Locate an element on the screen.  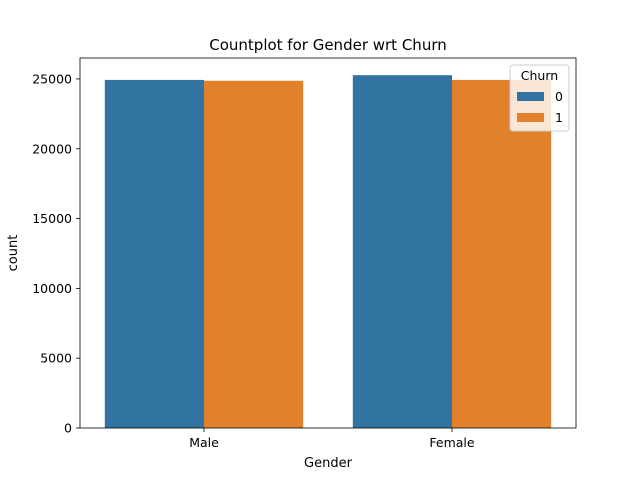
y-tick-label-5000: 5000 is located at coordinates (56, 358).